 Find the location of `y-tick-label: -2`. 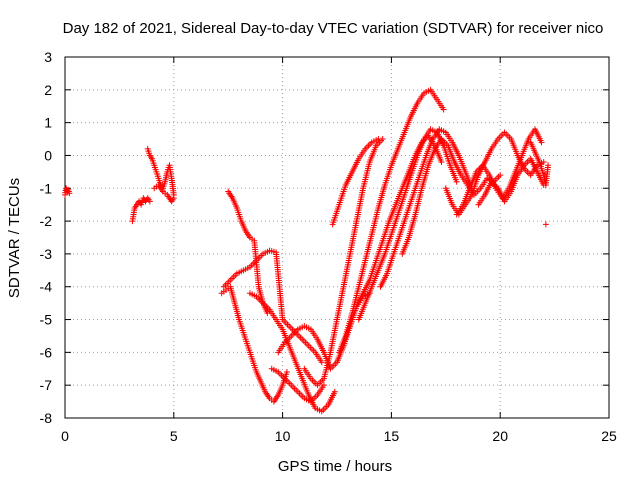

y-tick-label: -2 is located at coordinates (46, 221).